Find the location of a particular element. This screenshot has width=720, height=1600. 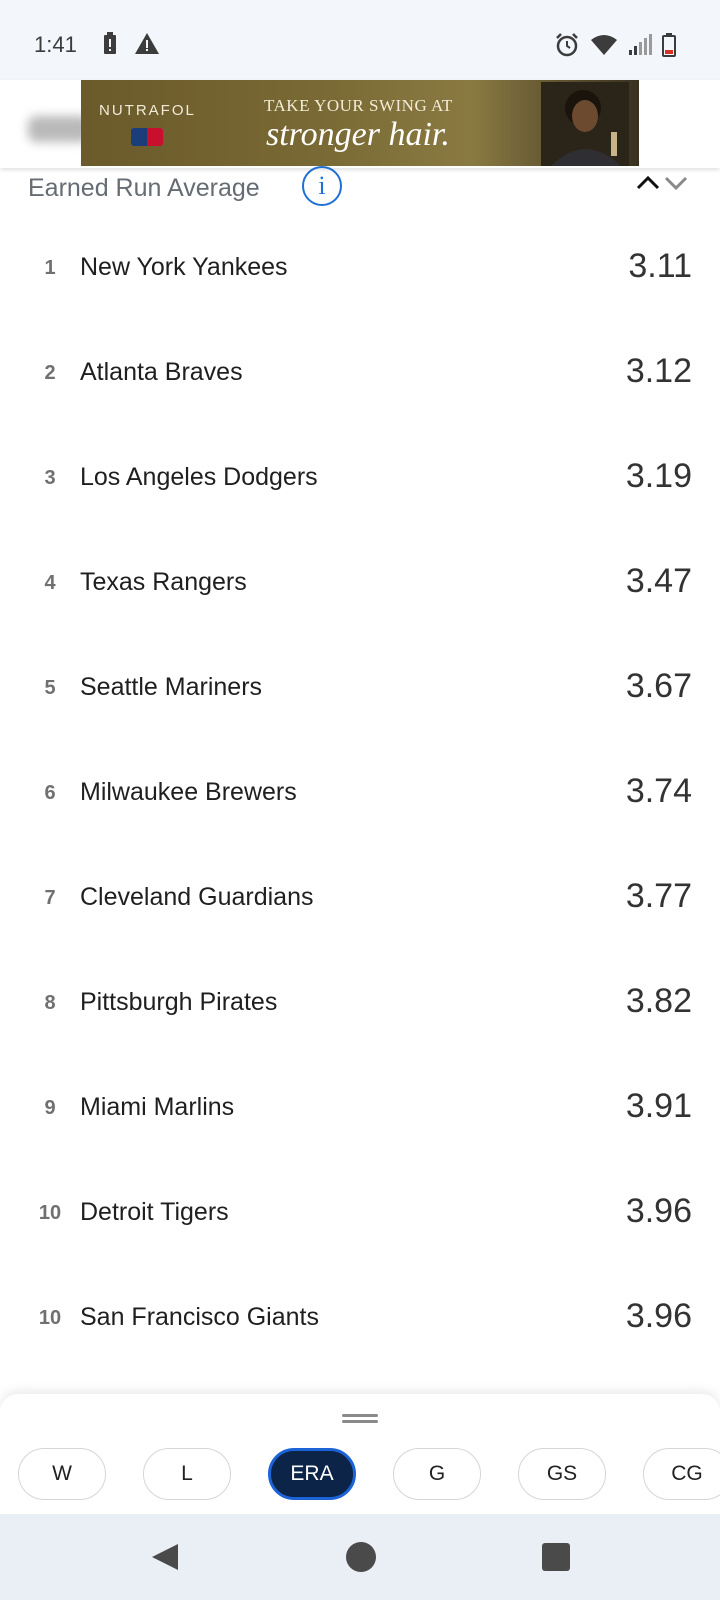

chip-w: W is located at coordinates (62, 1474).